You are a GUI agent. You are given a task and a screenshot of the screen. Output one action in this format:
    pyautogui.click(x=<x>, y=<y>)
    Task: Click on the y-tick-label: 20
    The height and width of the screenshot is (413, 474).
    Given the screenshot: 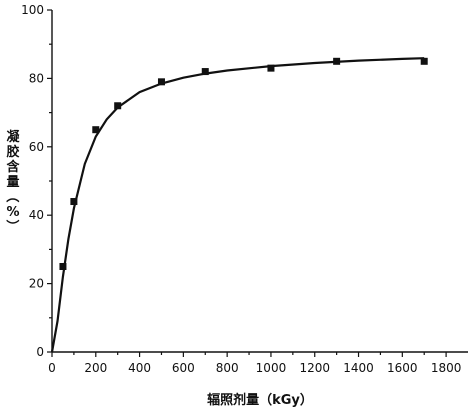 What is the action you would take?
    pyautogui.click(x=36, y=284)
    